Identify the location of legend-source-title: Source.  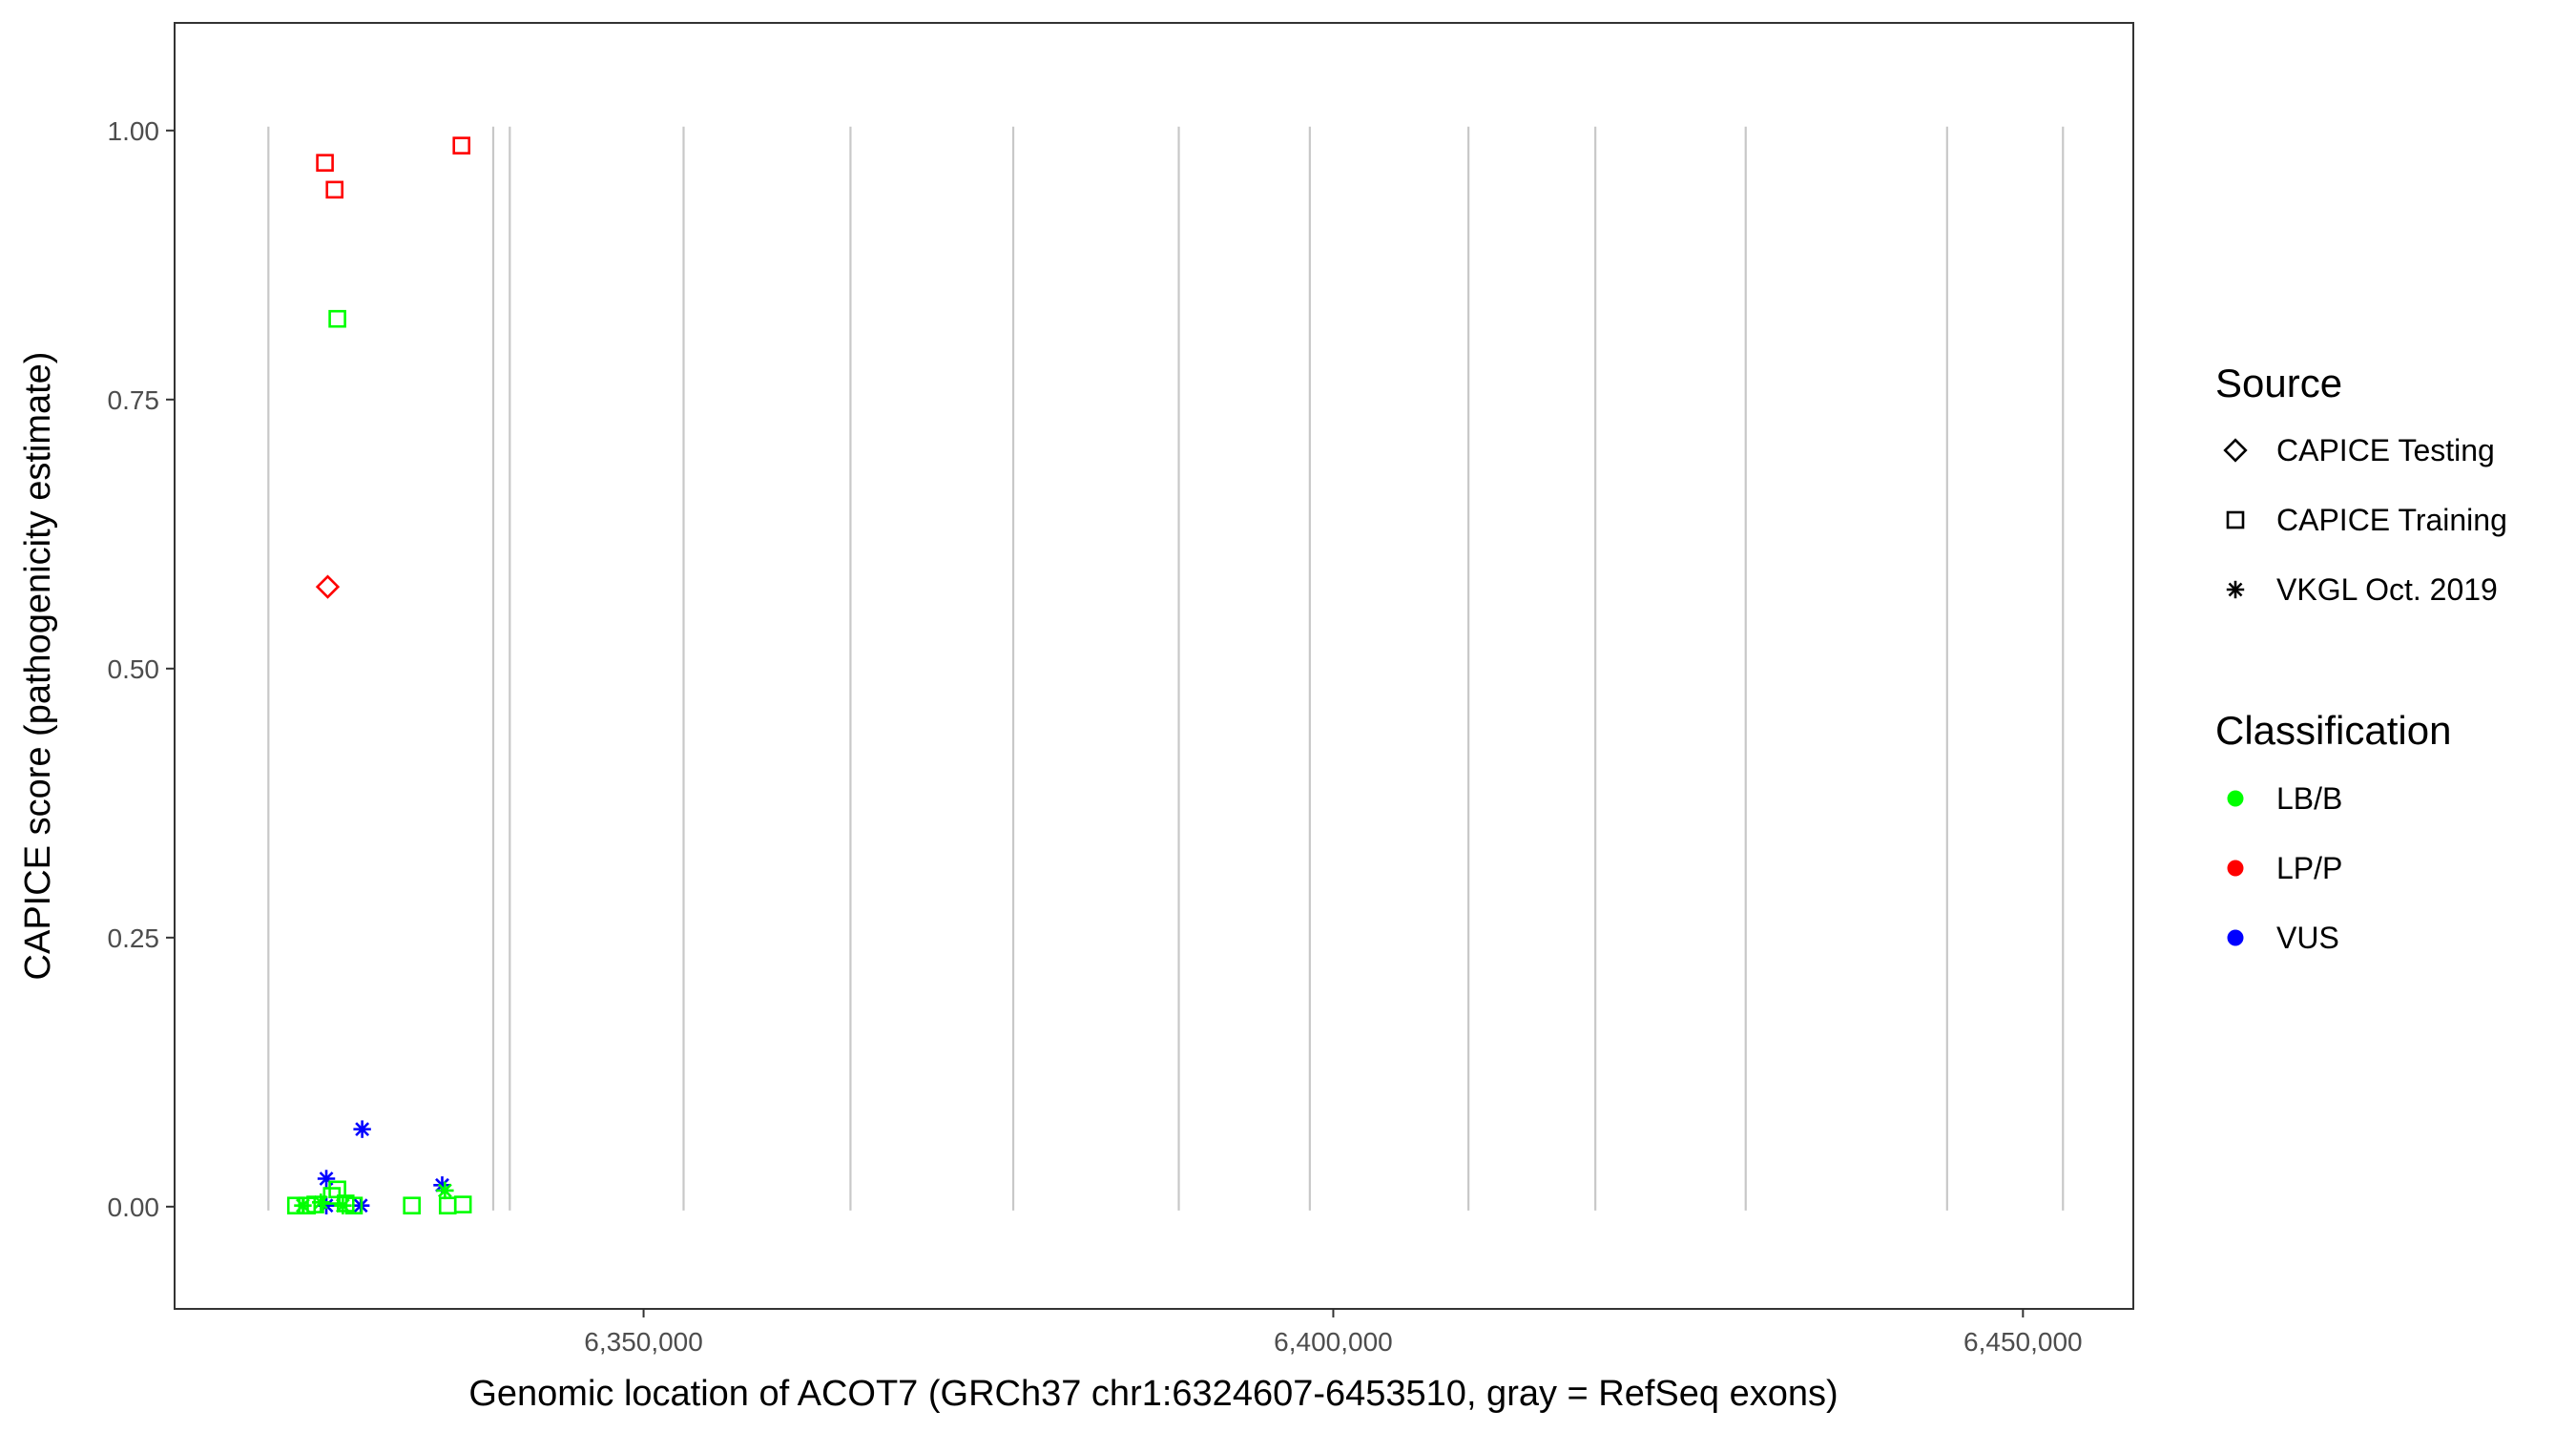
(2278, 383).